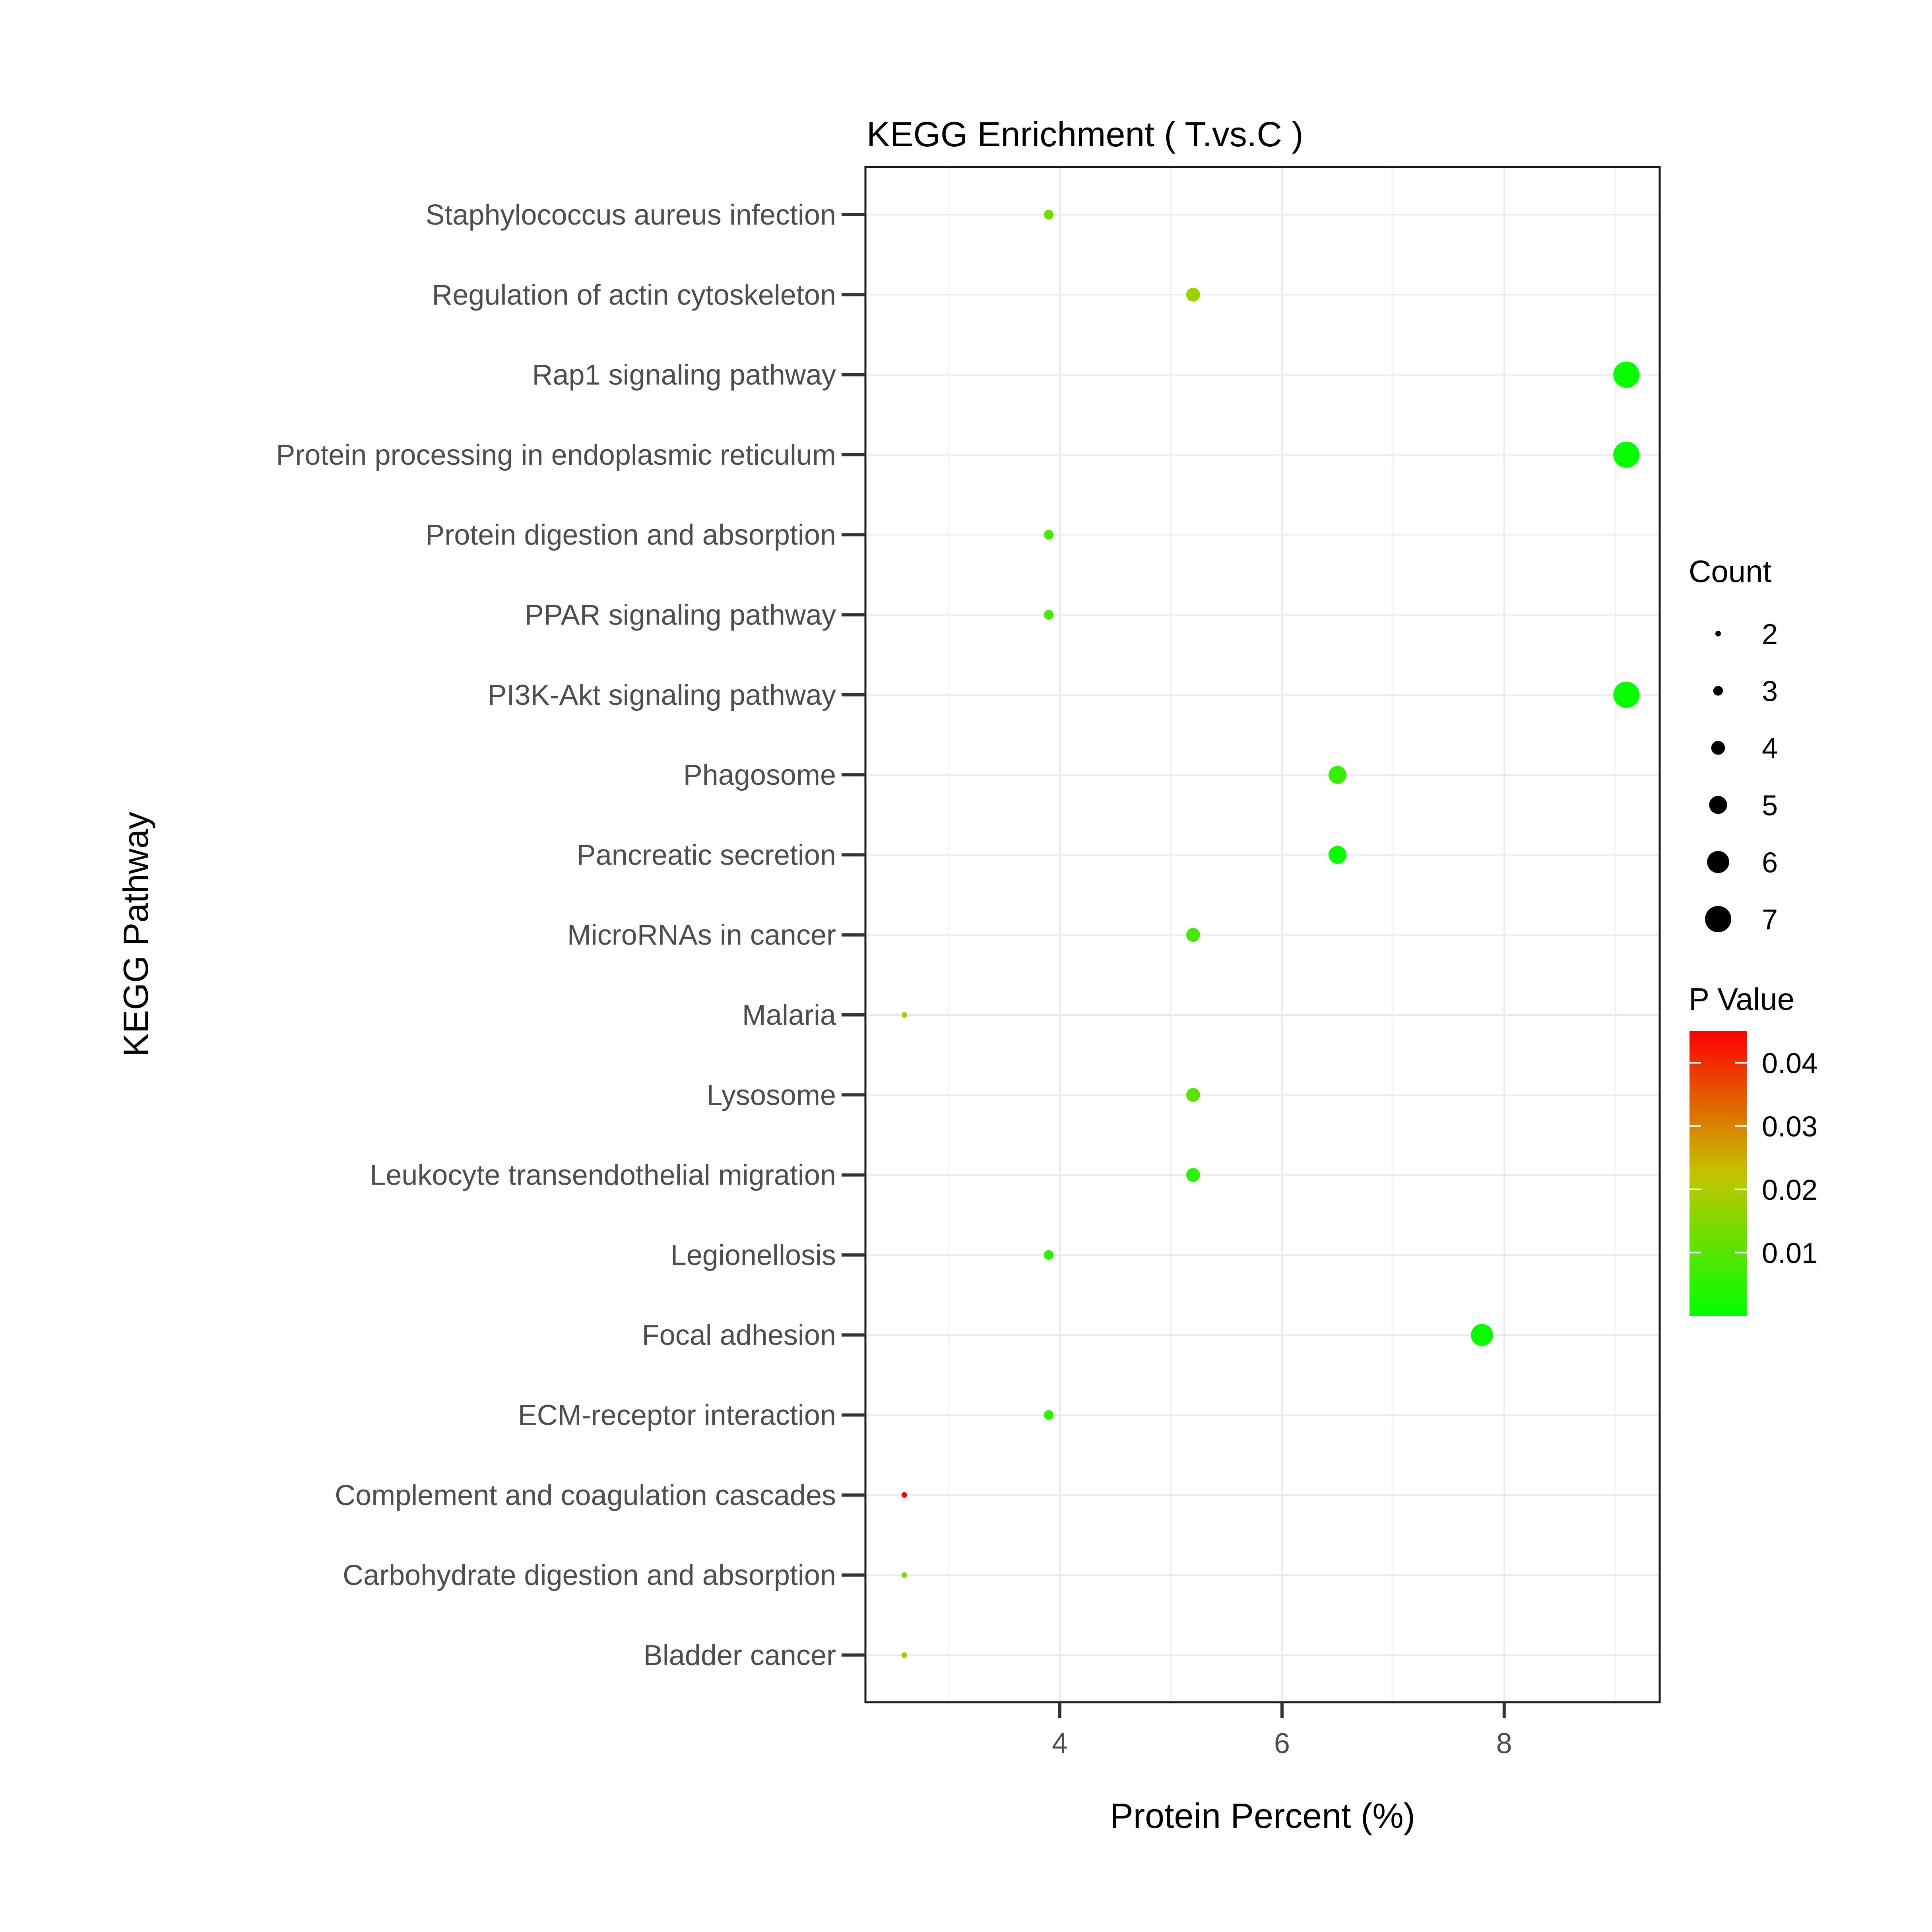 The image size is (1932, 1932). I want to click on count-legend-label: 6, so click(1770, 863).